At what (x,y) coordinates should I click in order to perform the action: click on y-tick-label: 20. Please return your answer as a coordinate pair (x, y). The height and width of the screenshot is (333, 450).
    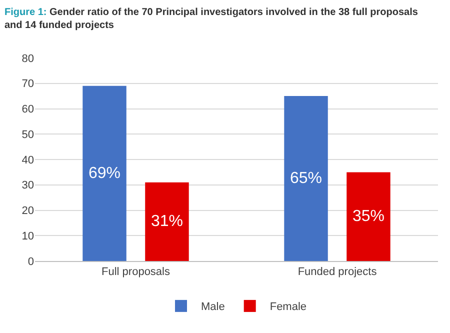
    Looking at the image, I should click on (28, 211).